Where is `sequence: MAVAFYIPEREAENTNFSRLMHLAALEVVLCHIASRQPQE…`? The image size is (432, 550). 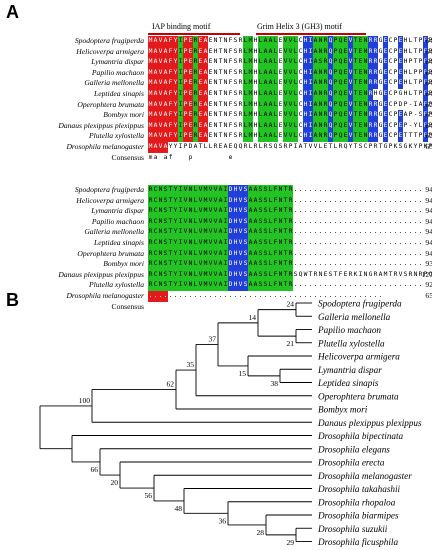 sequence: MAVAFYIPEREAENTNFSRLMHLAALEVVLCHIASRQPQE… is located at coordinates (290, 62).